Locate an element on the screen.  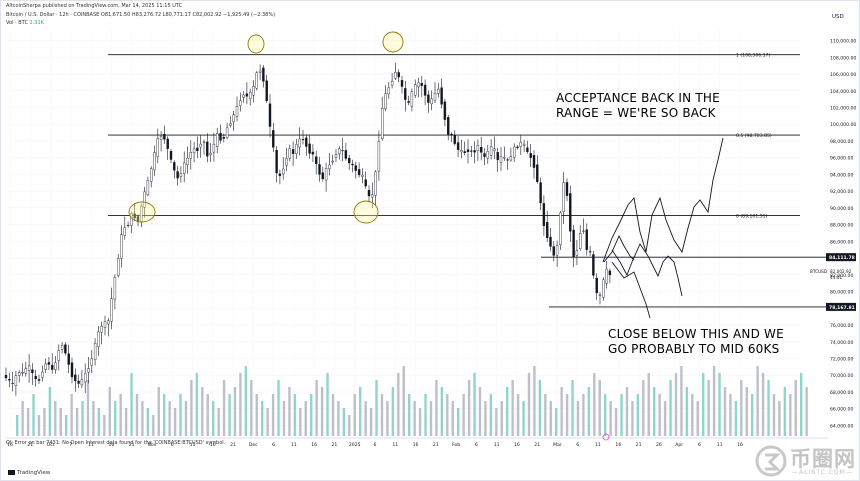
level-label: 0 (89,101.51) is located at coordinates (752, 216).